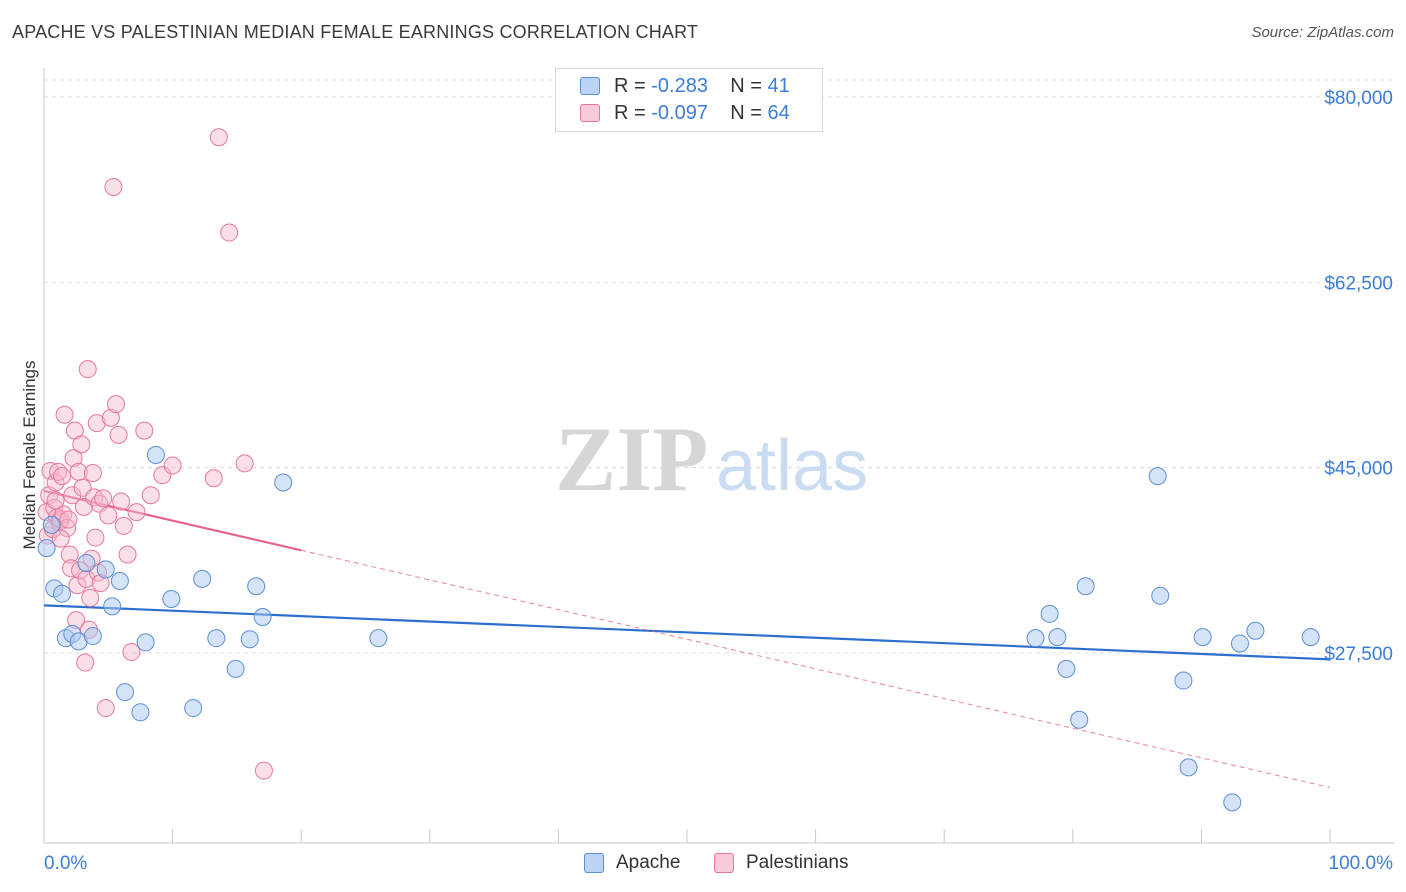 This screenshot has height=892, width=1406. I want to click on y-axis-label: Median Female Earnings, so click(29, 455).